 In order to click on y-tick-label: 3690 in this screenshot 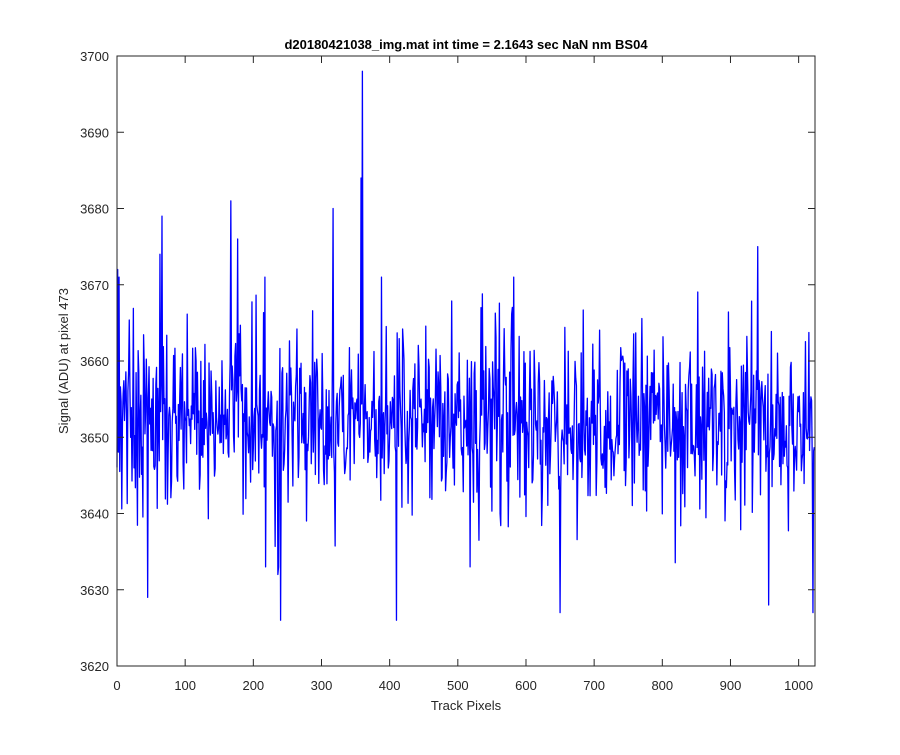, I will do `click(94, 132)`.